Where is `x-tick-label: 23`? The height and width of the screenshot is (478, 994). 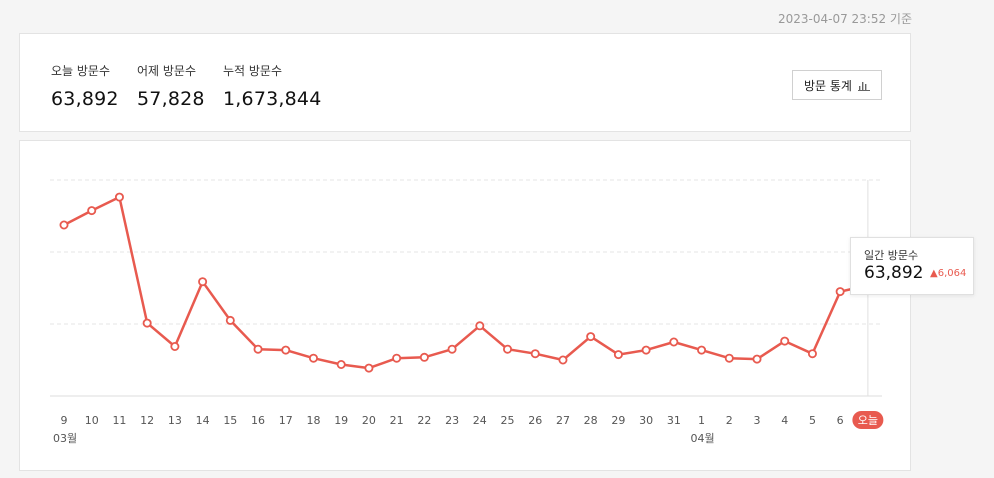
x-tick-label: 23 is located at coordinates (452, 420).